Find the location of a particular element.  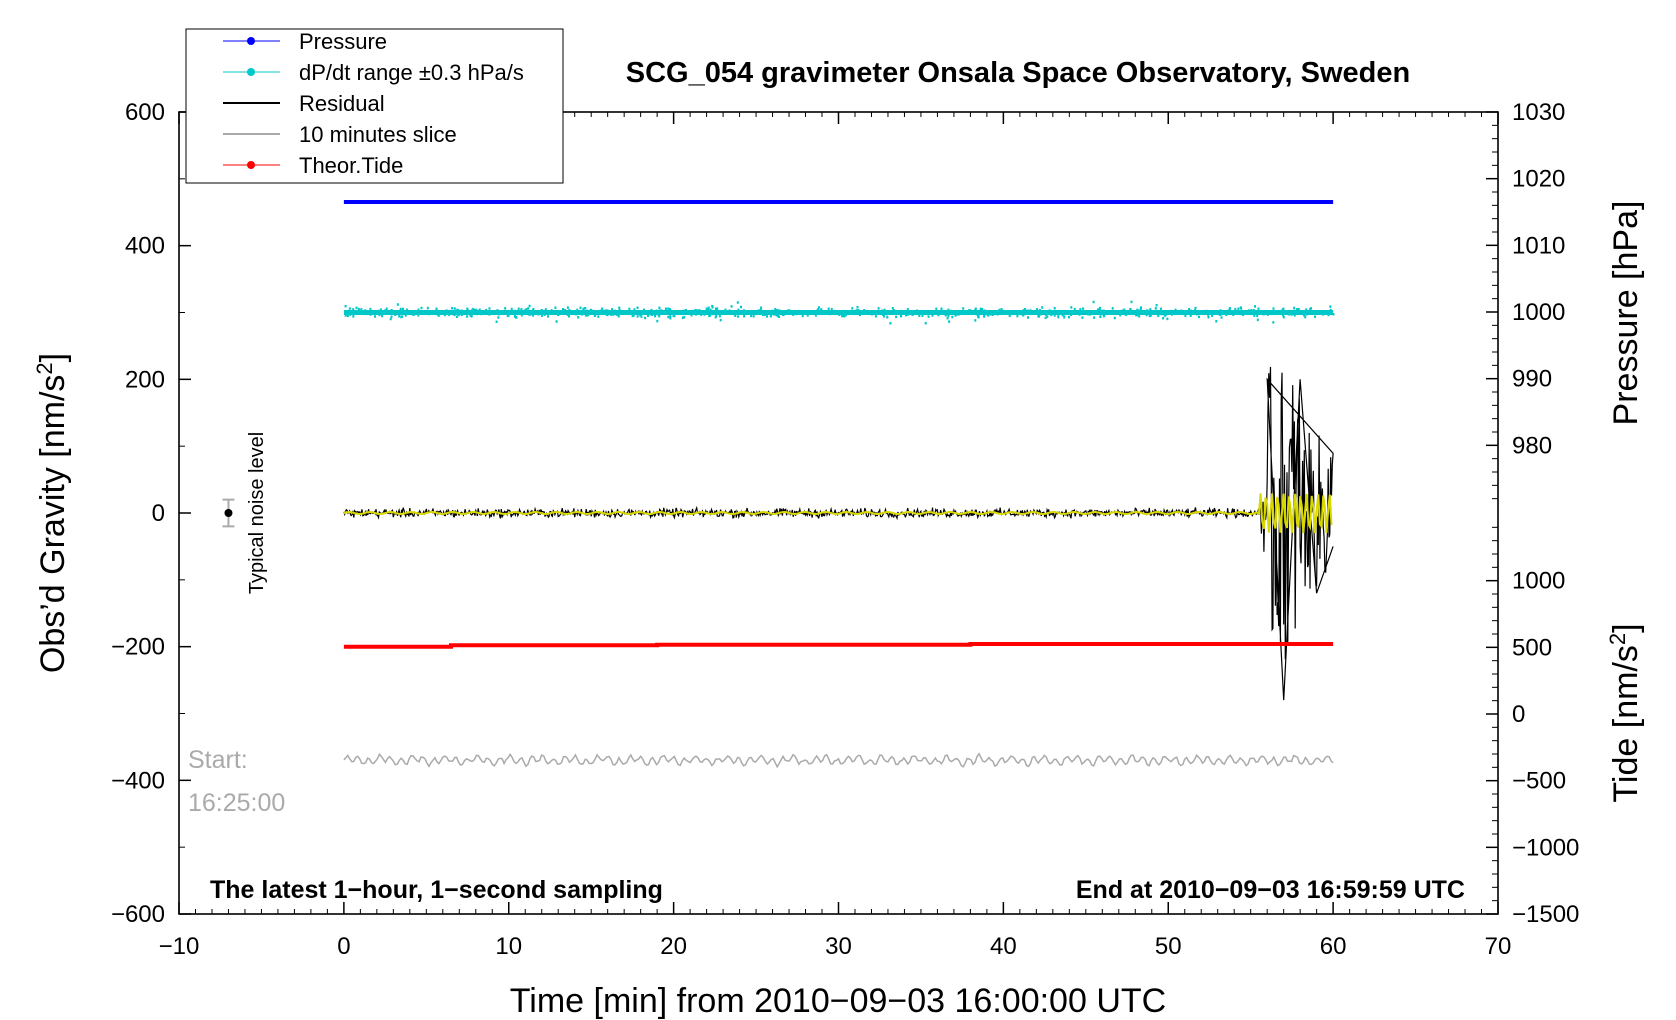

legend-label: dP/dt range ±0.3 hPa/s is located at coordinates (411, 72).